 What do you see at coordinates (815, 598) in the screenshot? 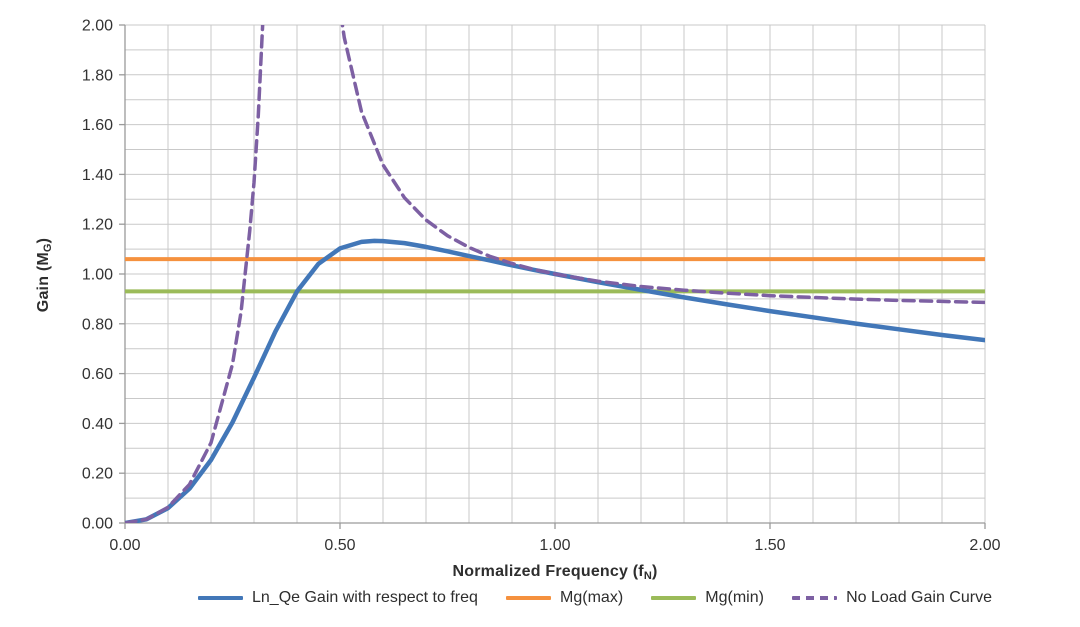
I see `dashed-line-sample-icon` at bounding box center [815, 598].